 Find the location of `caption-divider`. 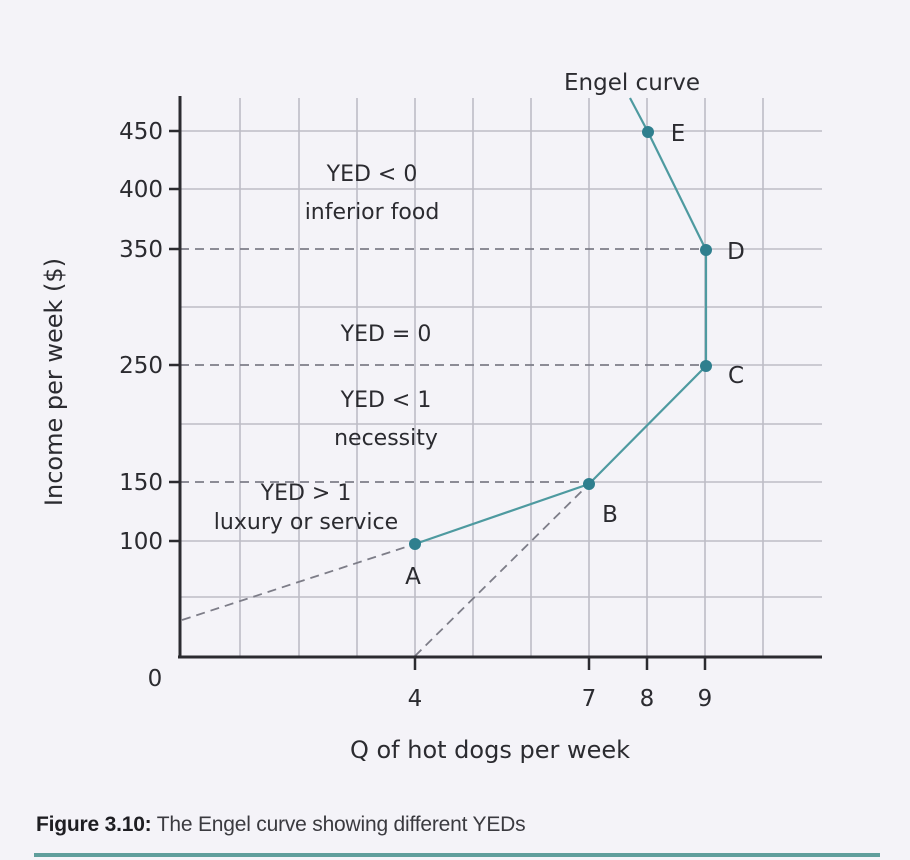

caption-divider is located at coordinates (457, 855).